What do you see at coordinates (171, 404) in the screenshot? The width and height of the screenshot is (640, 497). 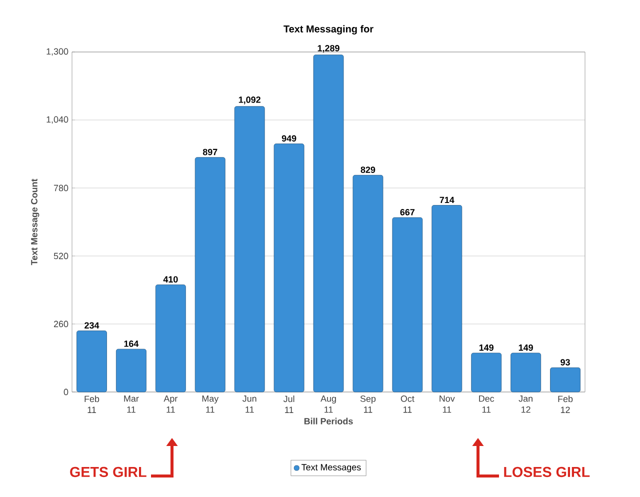 I see `x-tick-label: Apr 11` at bounding box center [171, 404].